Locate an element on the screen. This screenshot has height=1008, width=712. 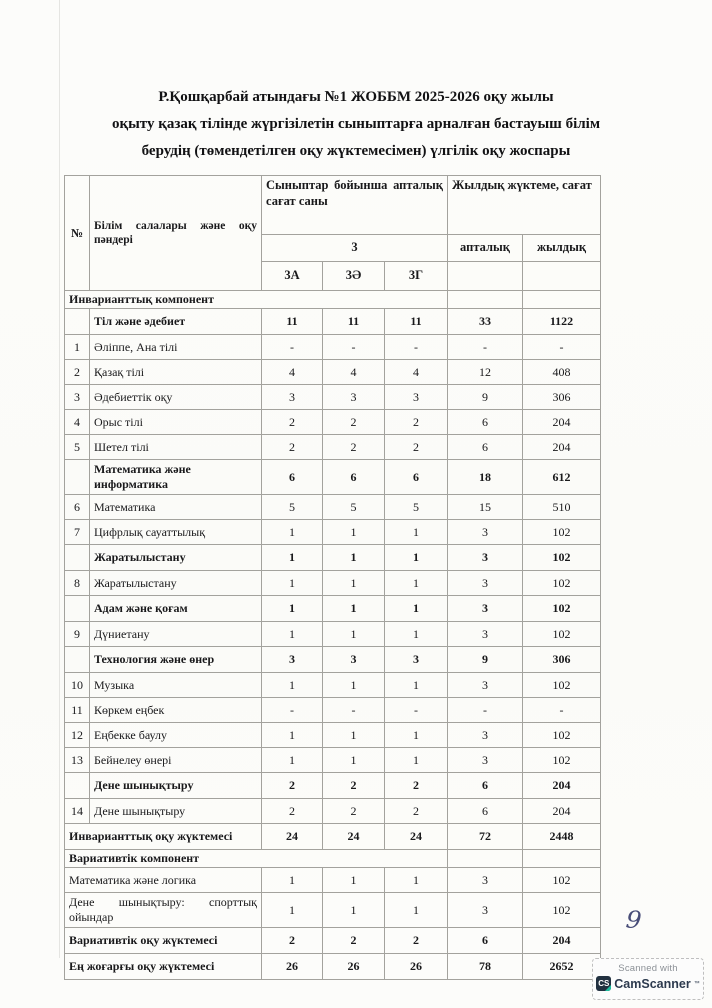
table-row-category: Дене шынықтыру 2 2 2 6 204 is located at coordinates (333, 785).